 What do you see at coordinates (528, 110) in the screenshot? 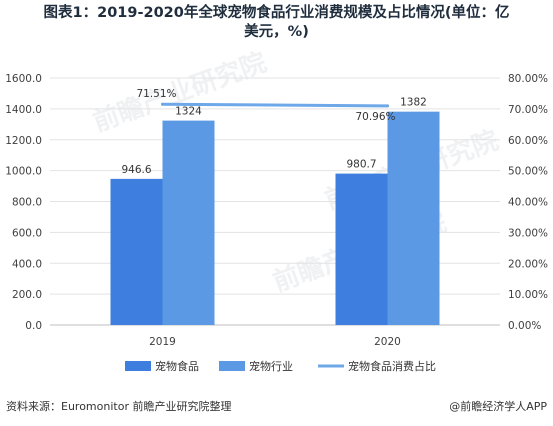
I see `right-tick-label: 70.00%` at bounding box center [528, 110].